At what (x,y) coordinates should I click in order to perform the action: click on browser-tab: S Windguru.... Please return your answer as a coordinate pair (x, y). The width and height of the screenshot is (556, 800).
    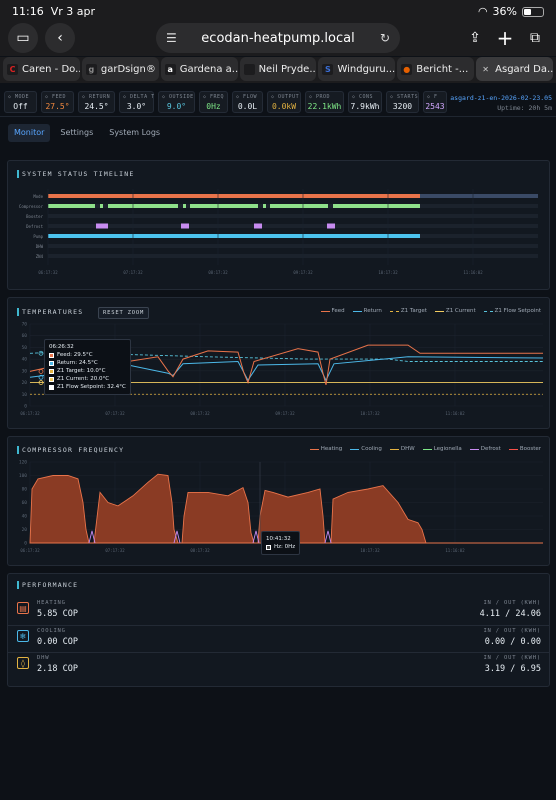
    Looking at the image, I should click on (357, 69).